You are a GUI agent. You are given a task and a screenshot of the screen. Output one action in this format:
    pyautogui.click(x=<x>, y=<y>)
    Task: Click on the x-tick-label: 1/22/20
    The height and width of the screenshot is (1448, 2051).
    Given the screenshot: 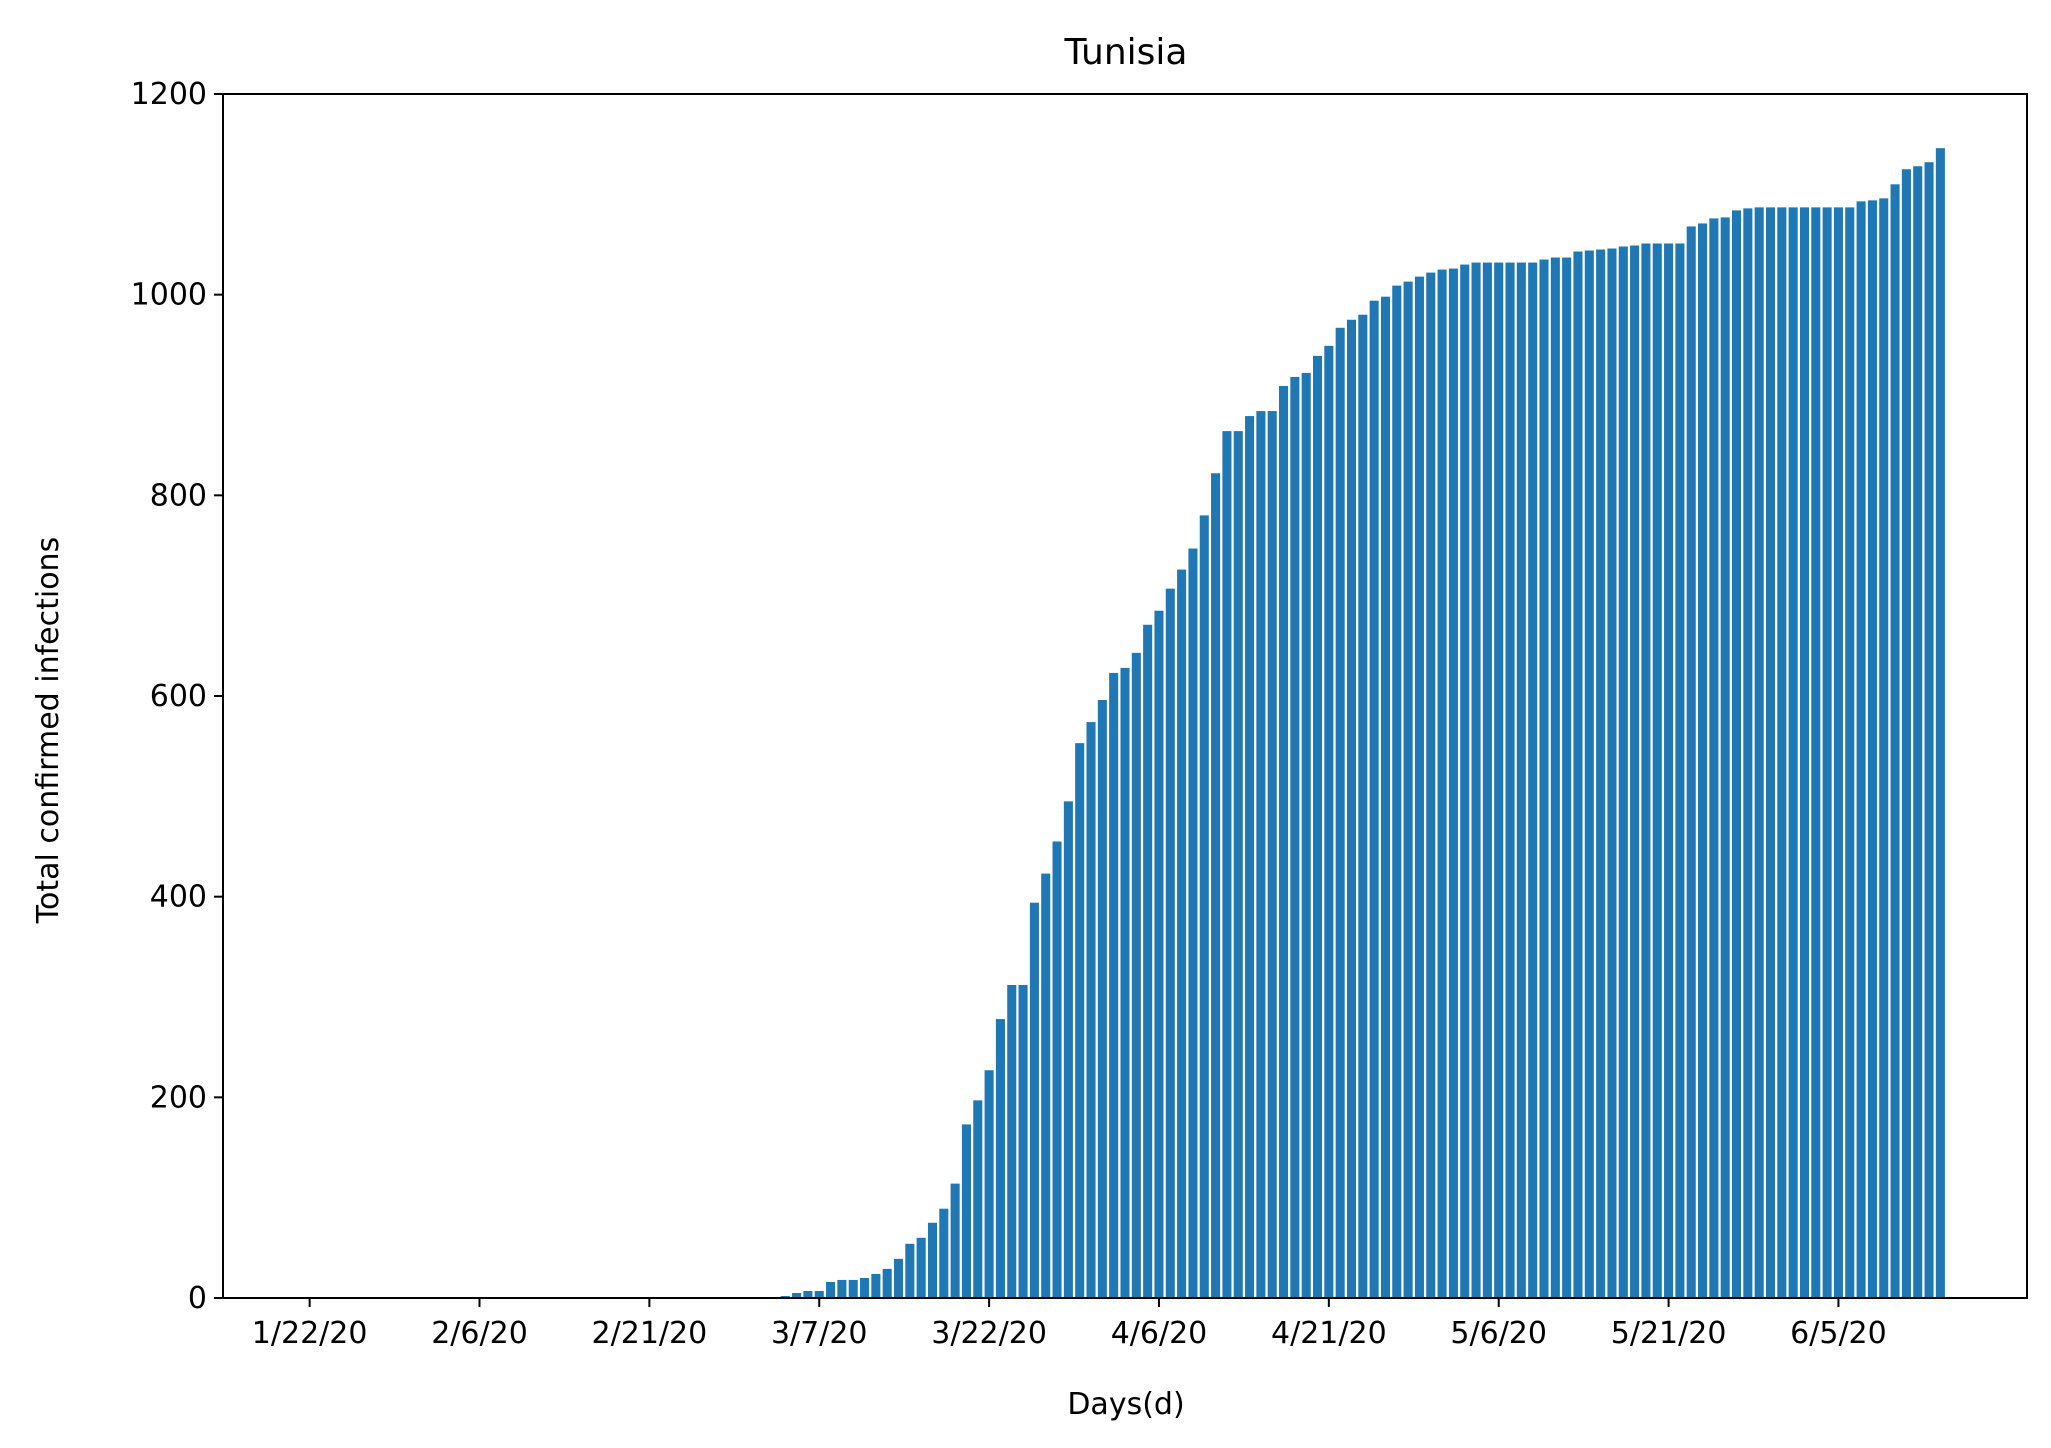 What is the action you would take?
    pyautogui.click(x=310, y=1333)
    